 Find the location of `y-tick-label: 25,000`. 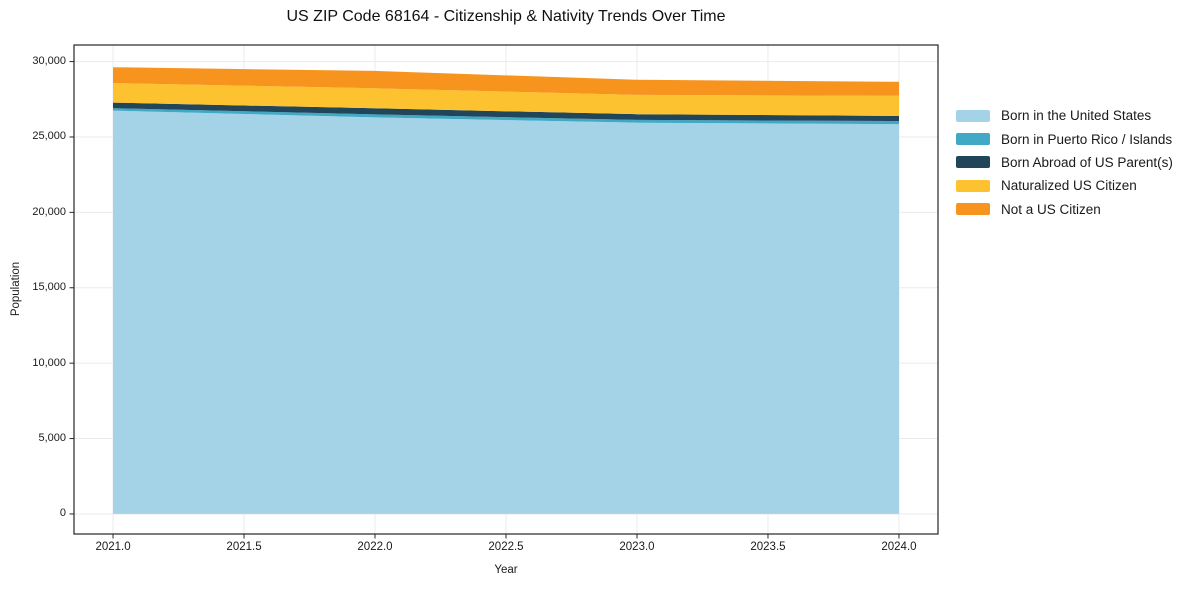

y-tick-label: 25,000 is located at coordinates (49, 136).